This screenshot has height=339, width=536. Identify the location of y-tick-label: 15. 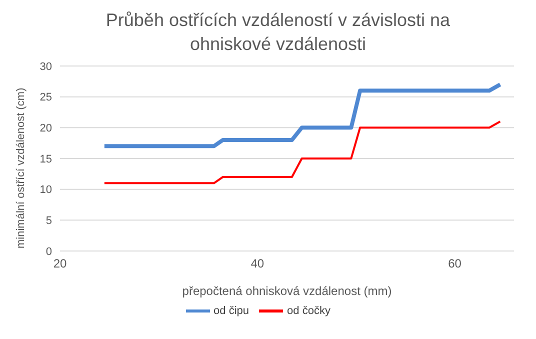
(46, 159).